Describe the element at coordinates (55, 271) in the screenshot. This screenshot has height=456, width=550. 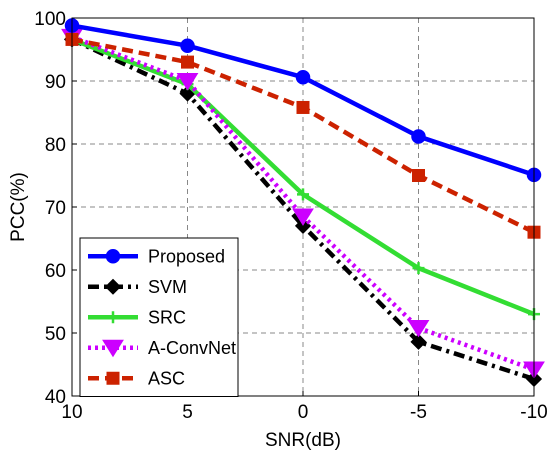
I see `y-tick-label: 60` at that location.